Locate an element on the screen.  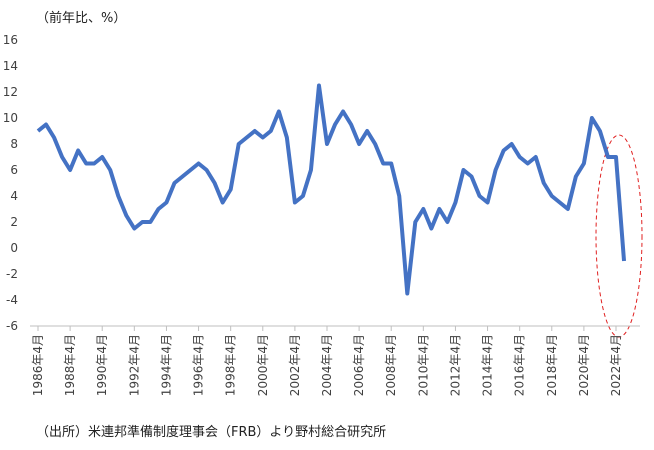
x-tick-label: 2020年4月 is located at coordinates (584, 365).